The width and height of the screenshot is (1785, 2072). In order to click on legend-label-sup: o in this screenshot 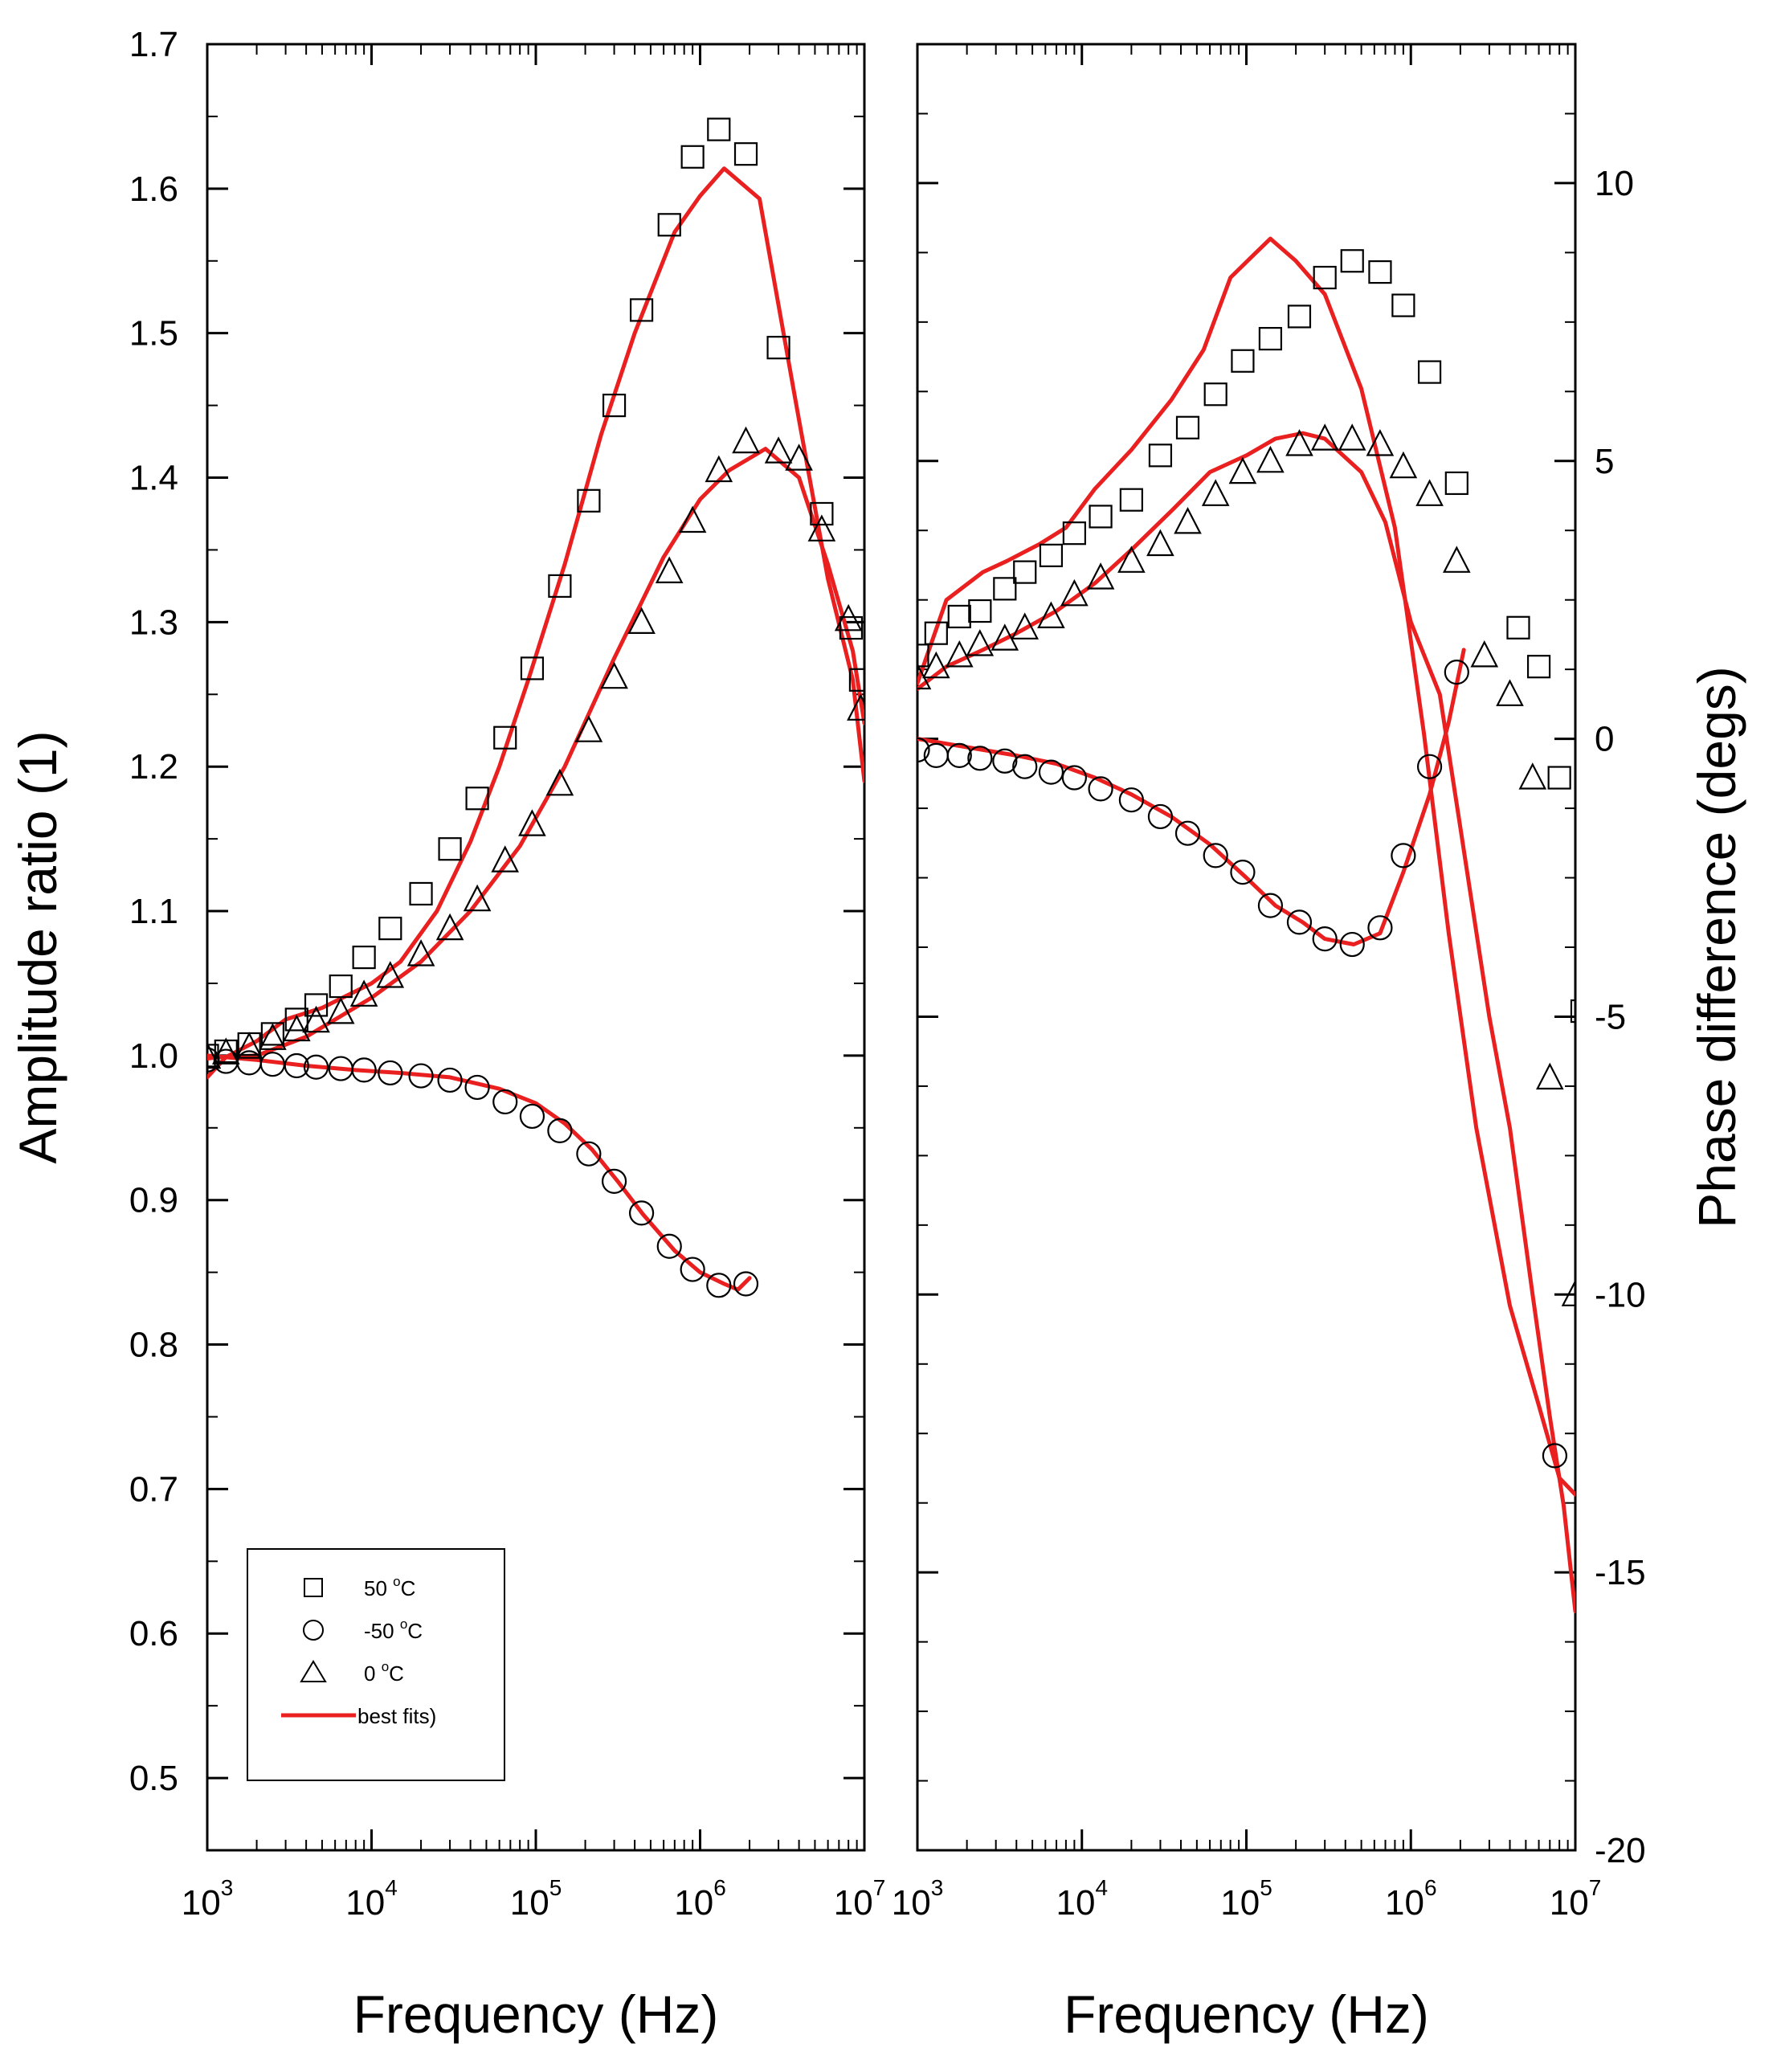, I will do `click(385, 1666)`.